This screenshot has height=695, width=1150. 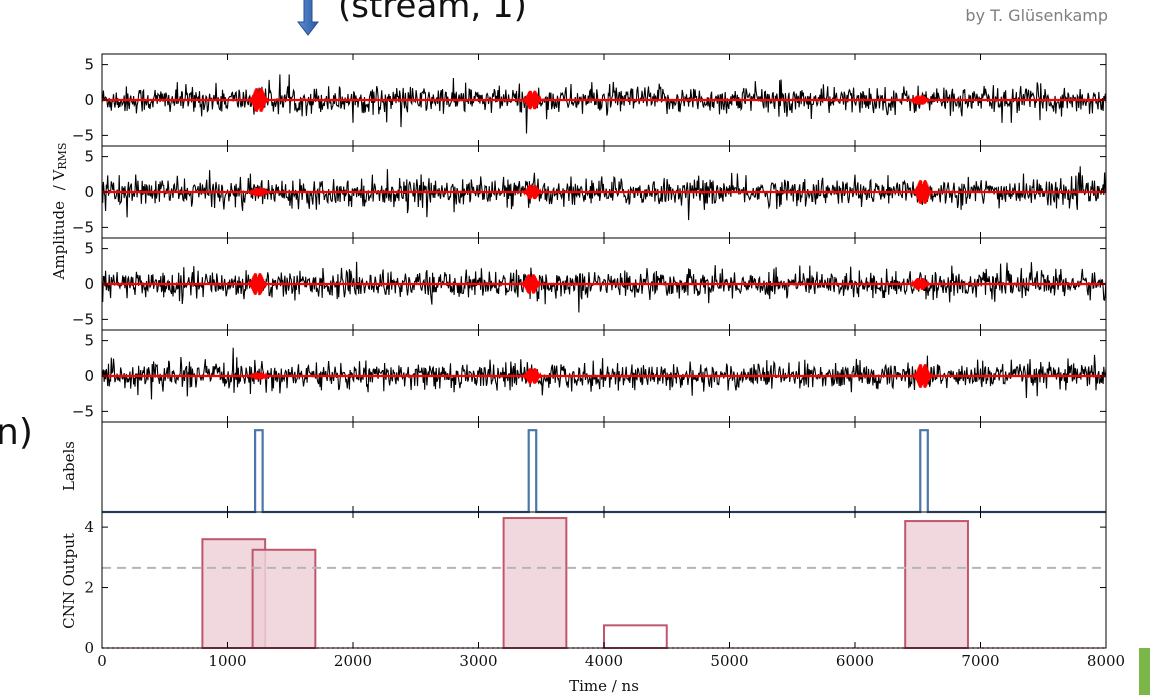 I want to click on author-credit: by T. Glüsenkamp, so click(x=1036, y=15).